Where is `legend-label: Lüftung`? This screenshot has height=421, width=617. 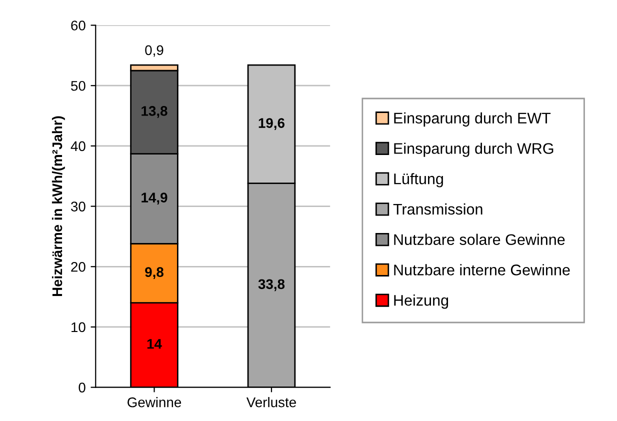
legend-label: Lüftung is located at coordinates (418, 180).